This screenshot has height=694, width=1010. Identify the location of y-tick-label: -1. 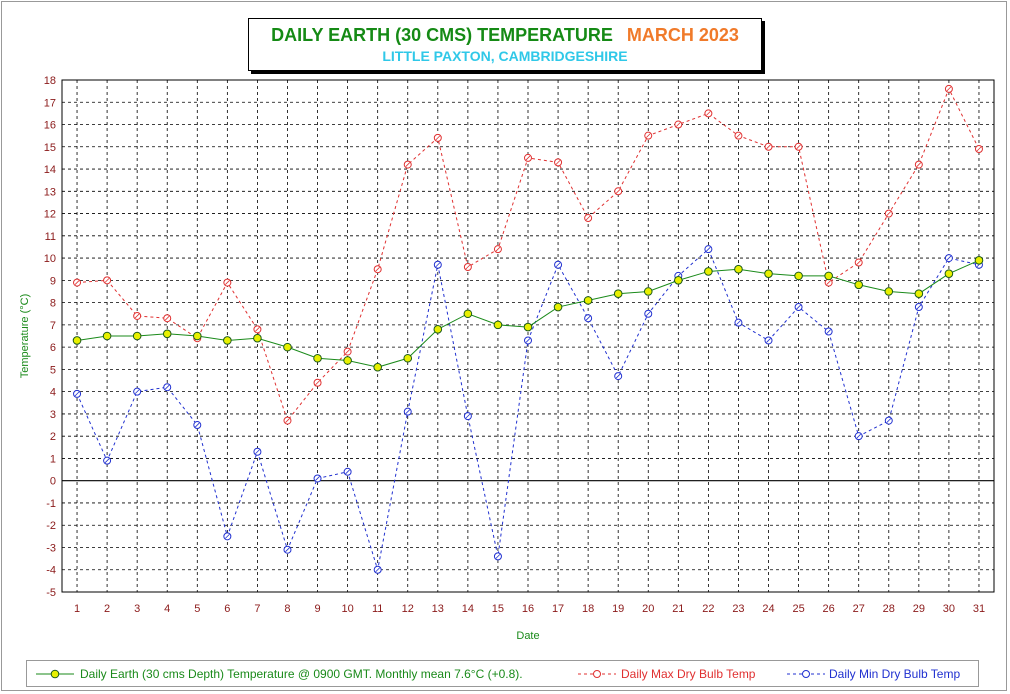
(51, 504).